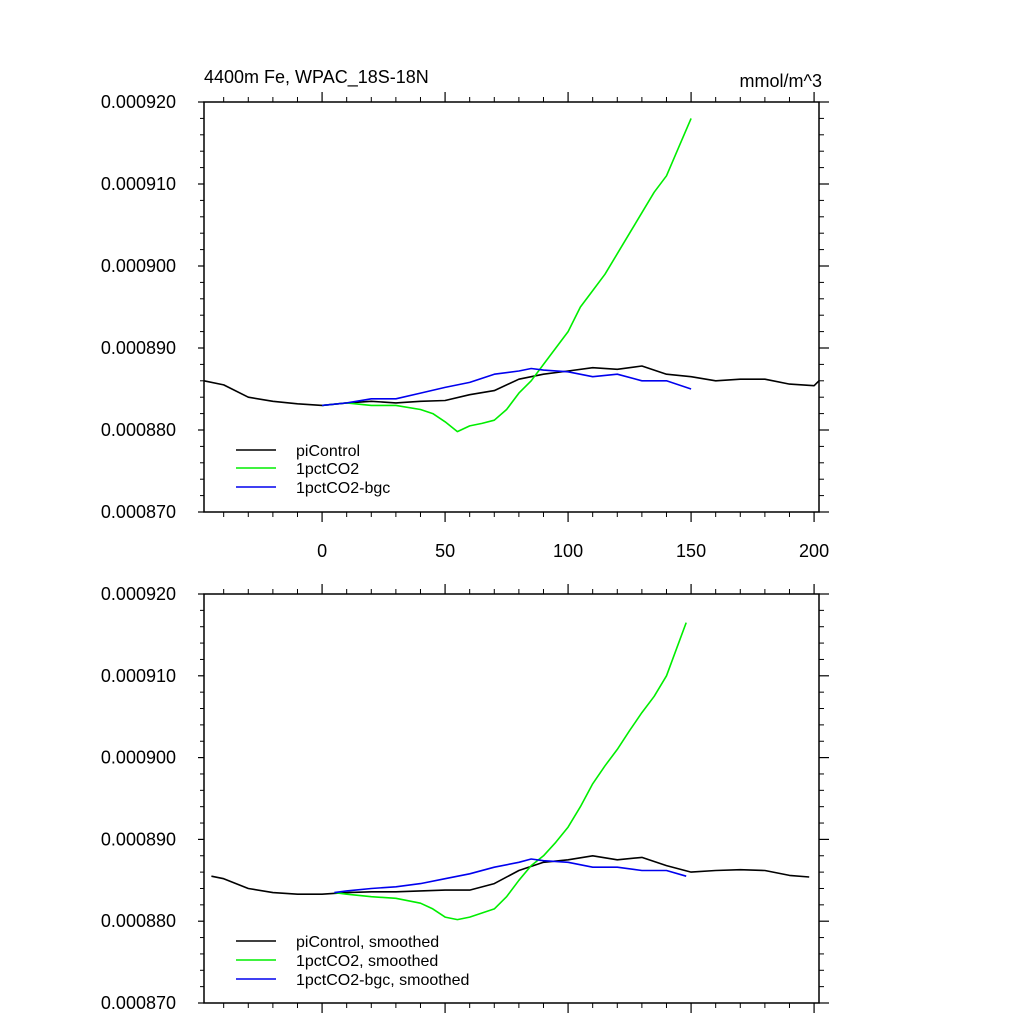 This screenshot has height=1024, width=1024. Describe the element at coordinates (322, 551) in the screenshot. I see `x-tick-label: 0` at that location.